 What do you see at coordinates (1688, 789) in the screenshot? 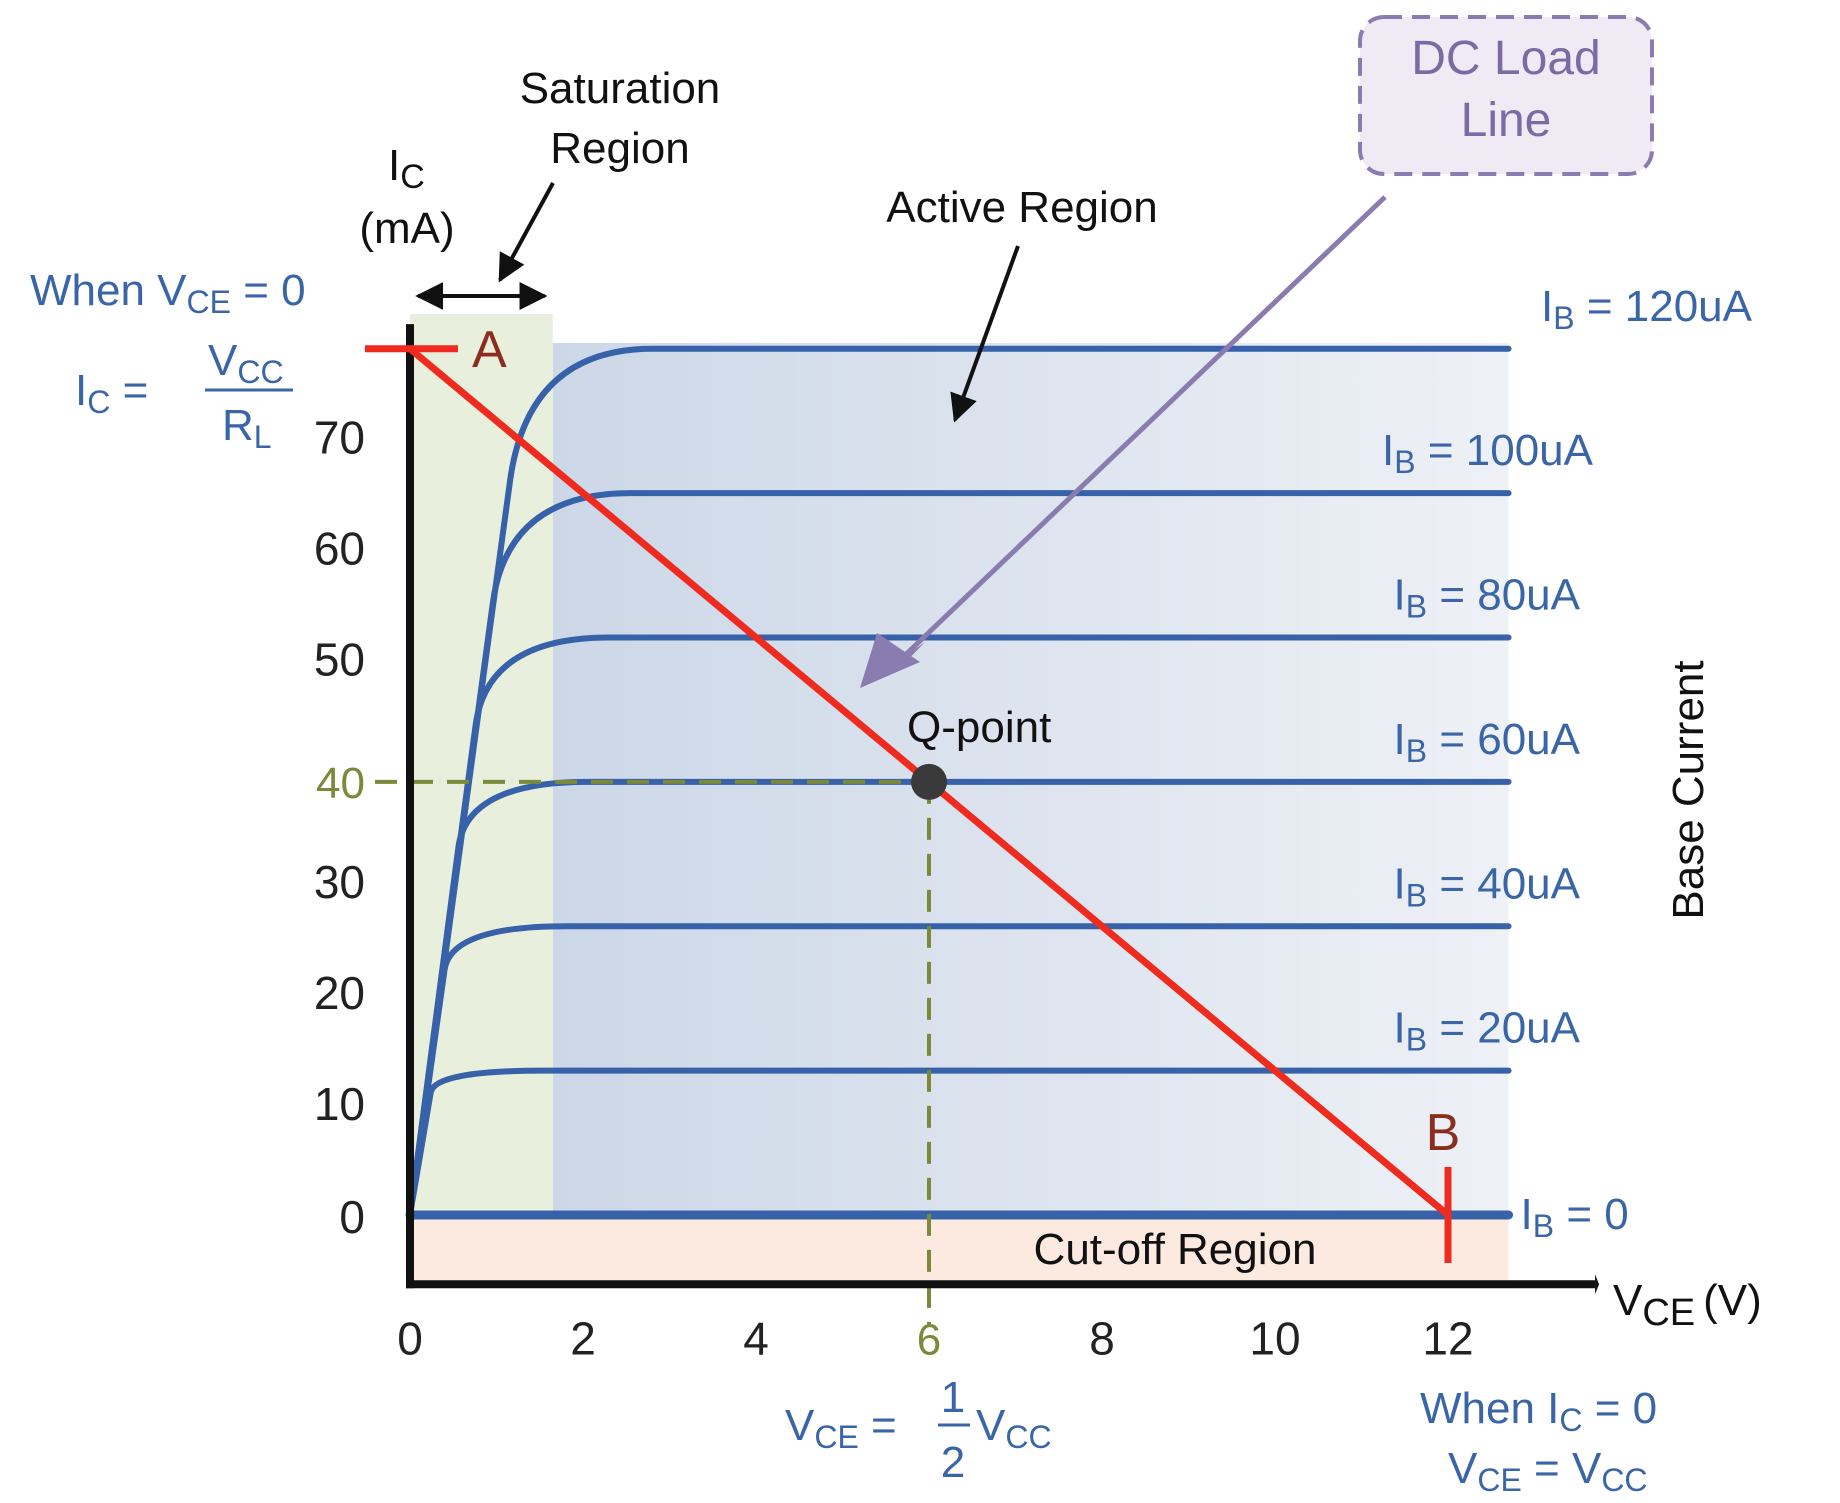
I see `base-current-axis-label: Base Current` at bounding box center [1688, 789].